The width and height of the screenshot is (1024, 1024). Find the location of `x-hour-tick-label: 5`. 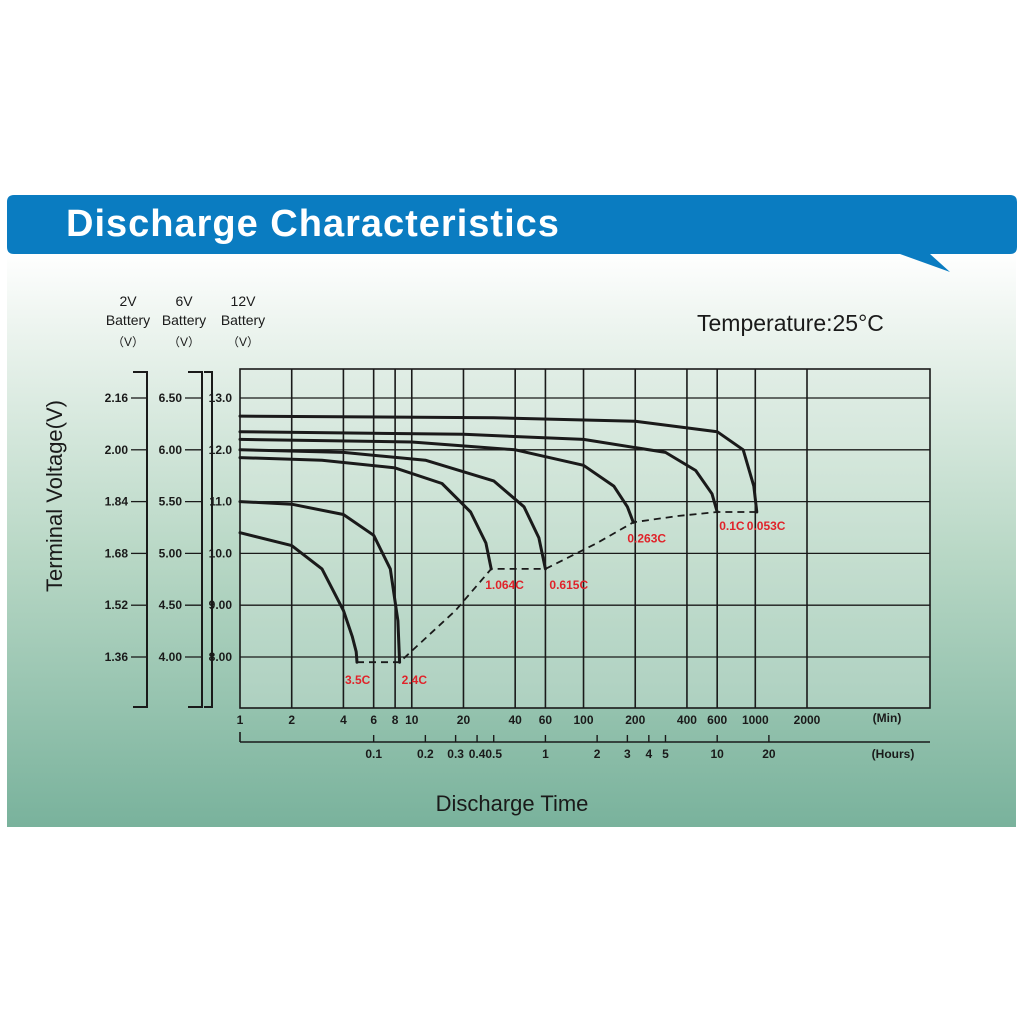

x-hour-tick-label: 5 is located at coordinates (665, 754).